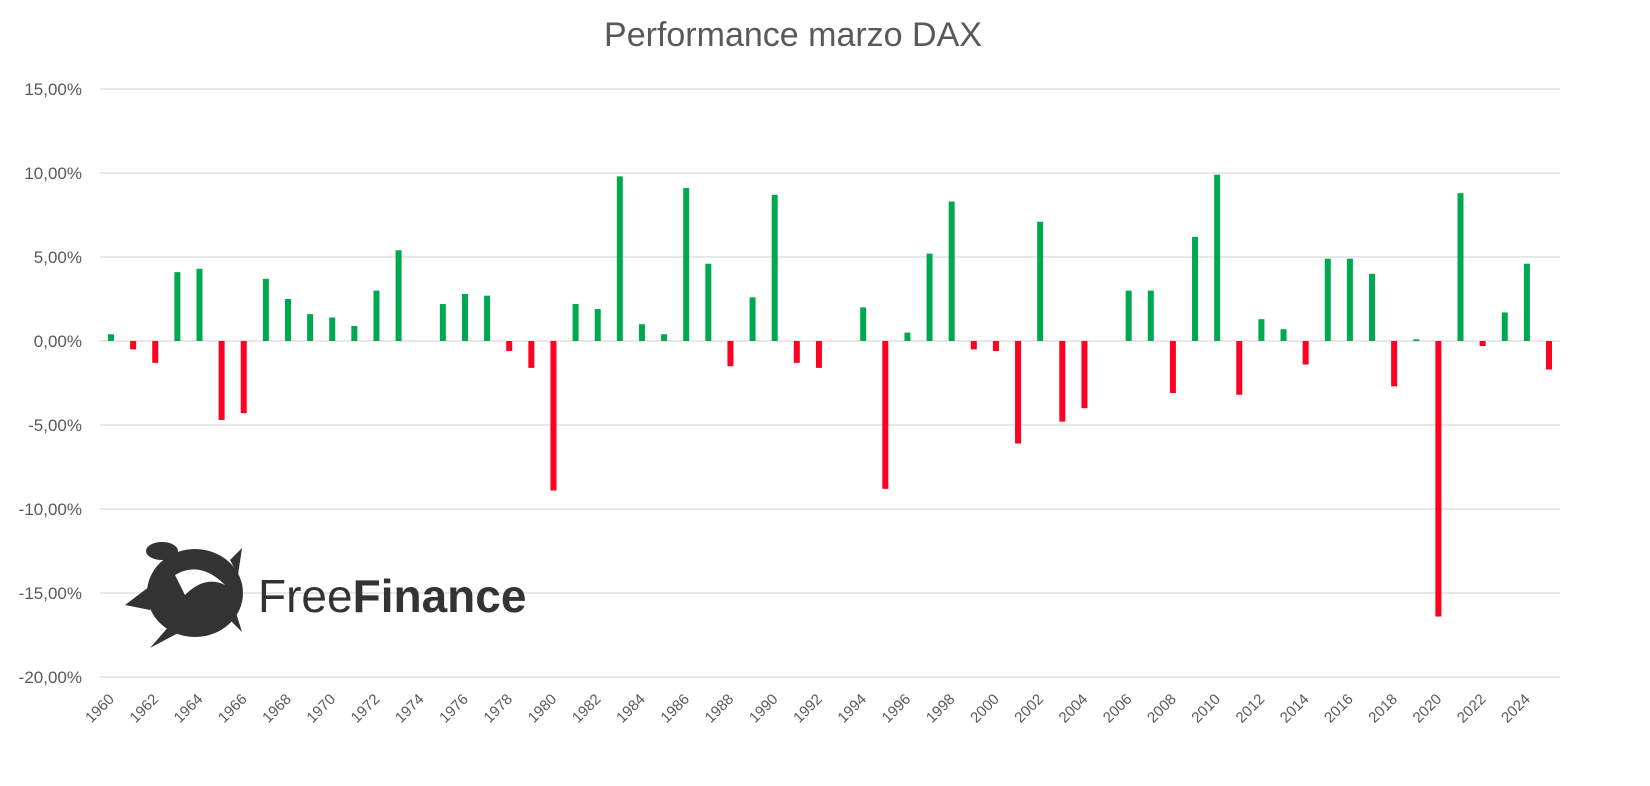 This screenshot has height=786, width=1650. I want to click on bar-1978, so click(509, 346).